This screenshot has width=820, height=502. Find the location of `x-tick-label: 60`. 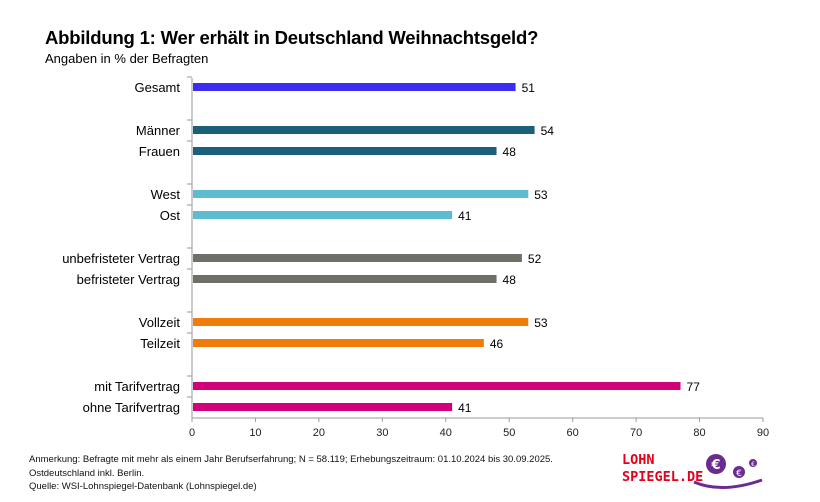

x-tick-label: 60 is located at coordinates (573, 433).